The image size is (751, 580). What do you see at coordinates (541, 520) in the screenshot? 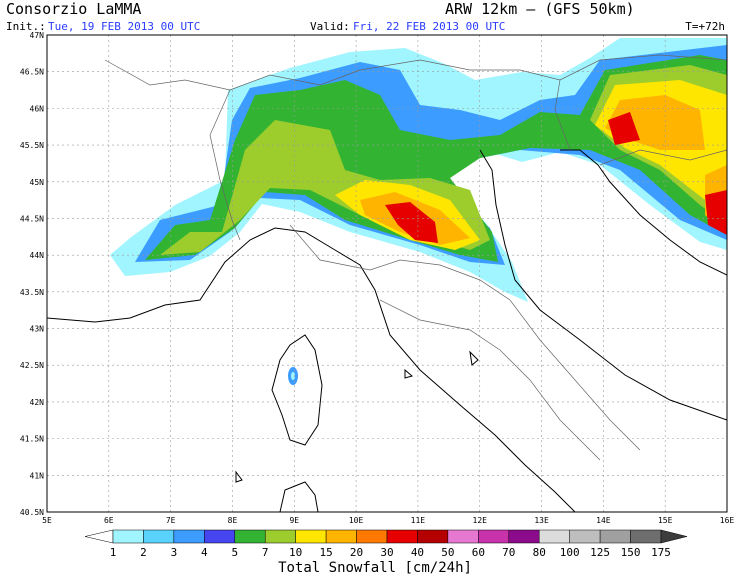
I see `lon-label: 13E` at bounding box center [541, 520].